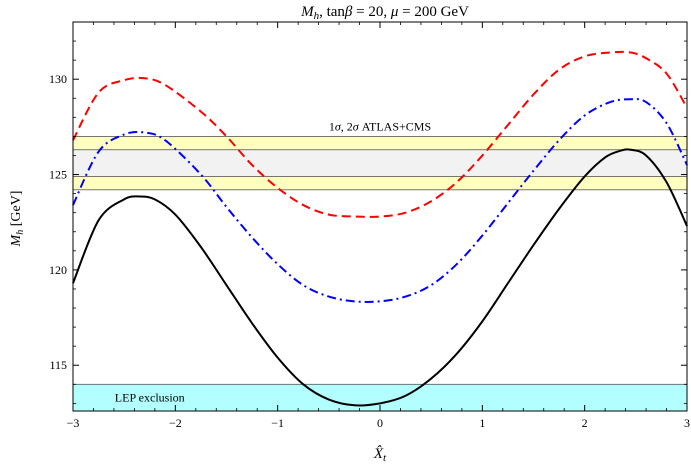 The height and width of the screenshot is (467, 691). What do you see at coordinates (384, 13) in the screenshot?
I see `chart-title: Mh, tanβ = 20, μ = 200 GeV` at bounding box center [384, 13].